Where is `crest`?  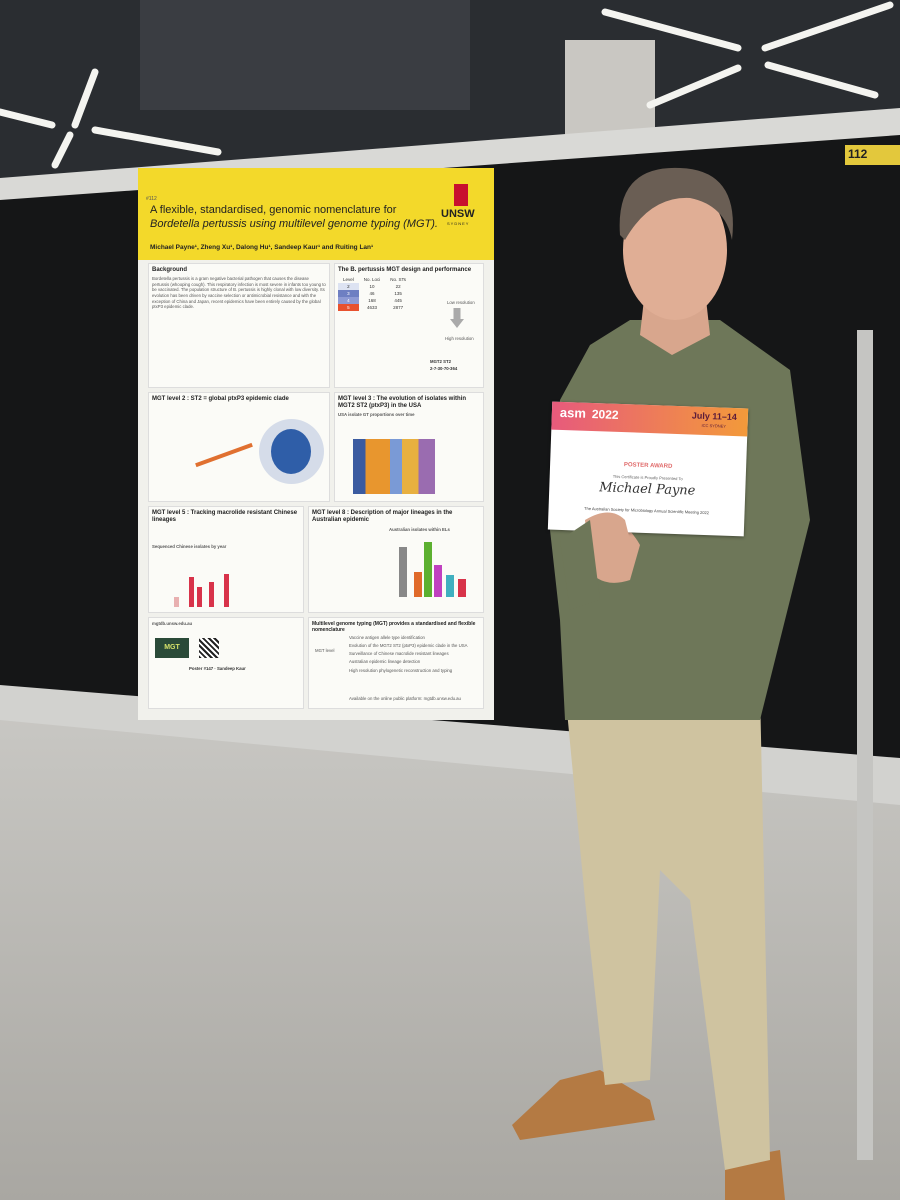 crest is located at coordinates (461, 195).